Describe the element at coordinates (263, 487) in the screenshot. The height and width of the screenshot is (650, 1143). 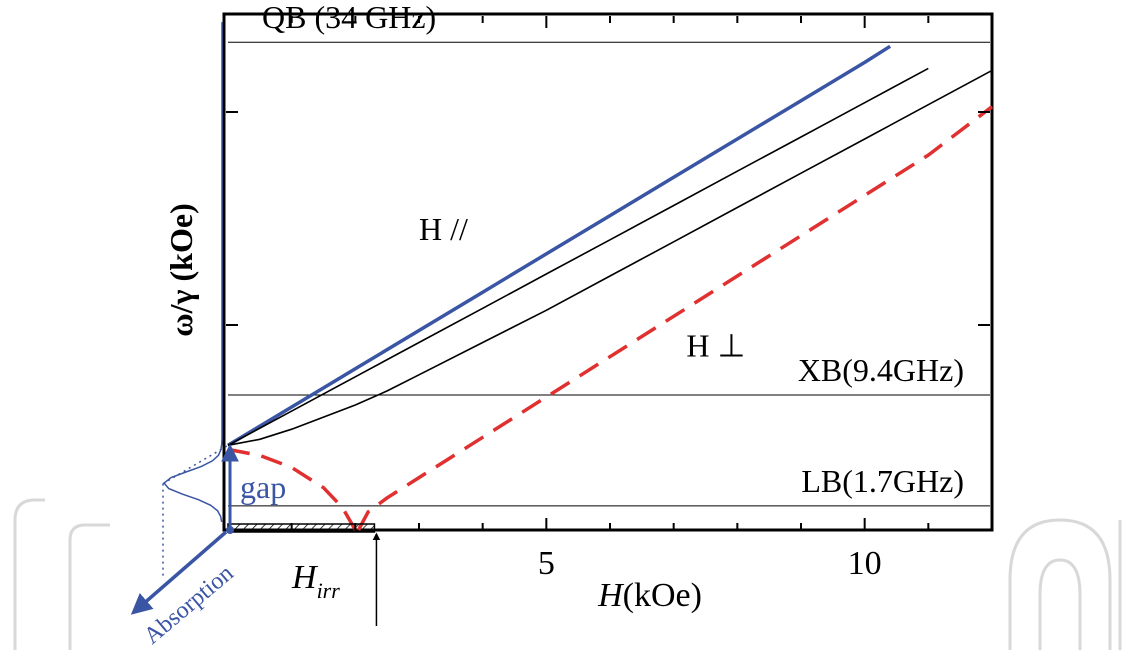
I see `gap-label: gap` at that location.